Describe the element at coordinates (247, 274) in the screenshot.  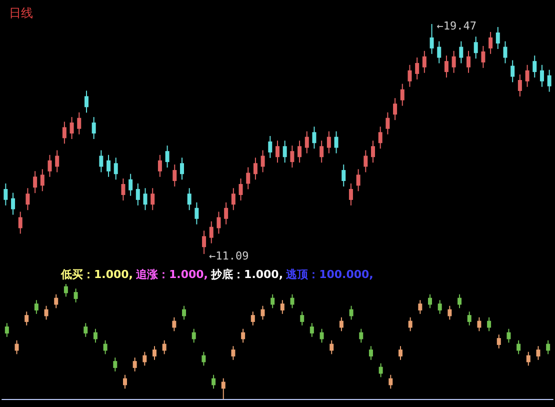
I see `text: 抄底：1.000,` at that location.